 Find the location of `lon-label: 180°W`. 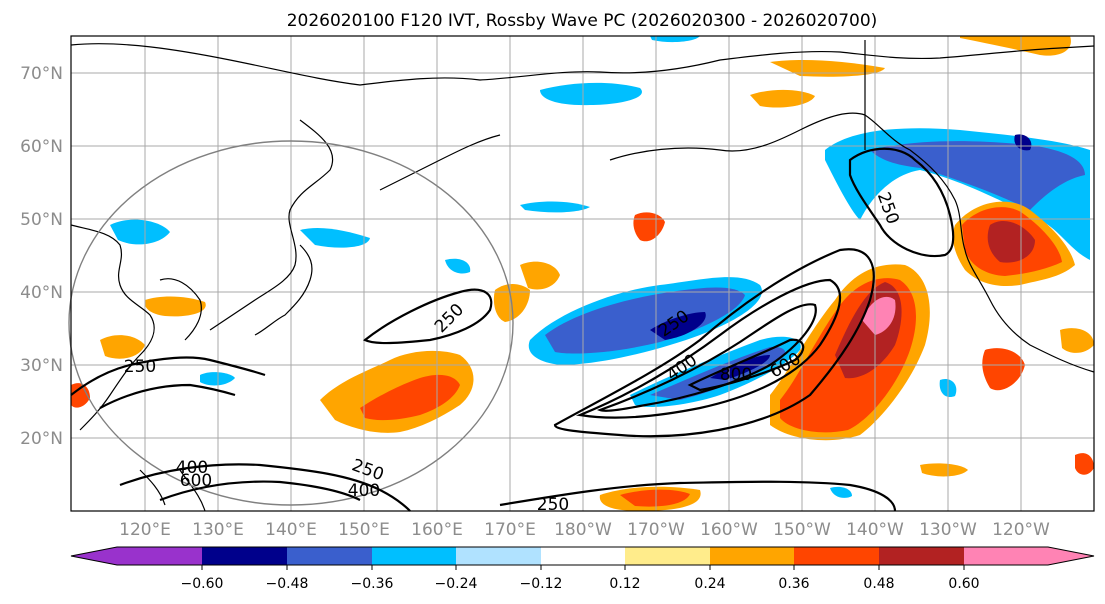

lon-label: 180°W is located at coordinates (583, 530).